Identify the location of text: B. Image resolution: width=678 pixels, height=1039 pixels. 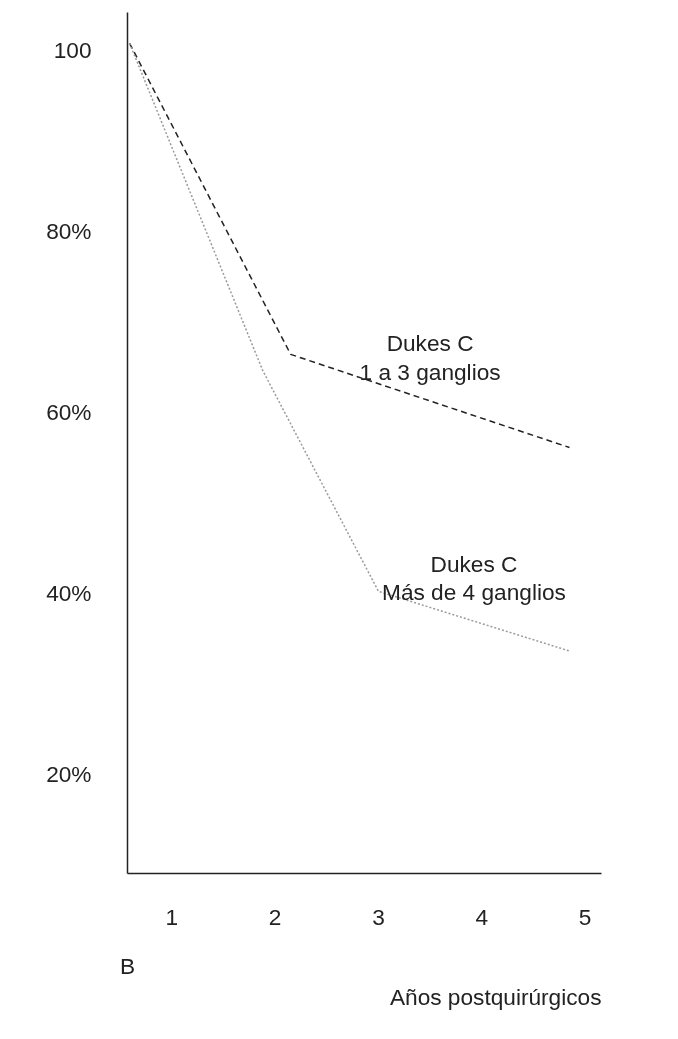
(127, 965).